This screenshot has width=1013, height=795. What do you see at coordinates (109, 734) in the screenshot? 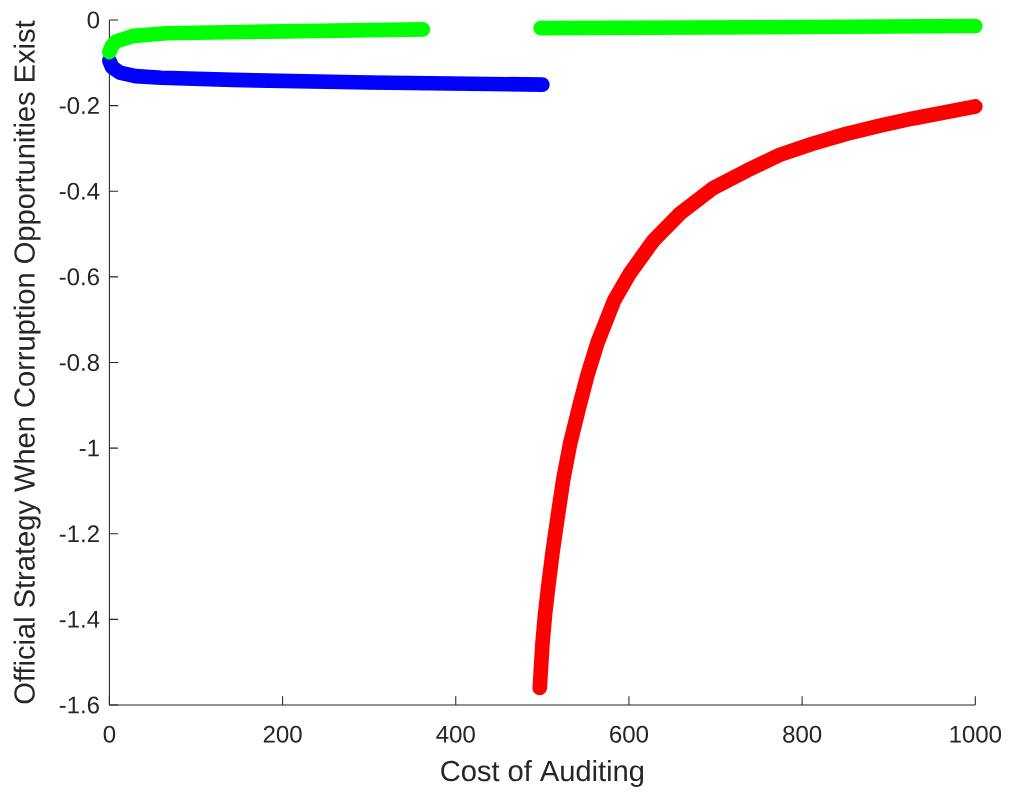
I see `x-tick-label: 0` at bounding box center [109, 734].